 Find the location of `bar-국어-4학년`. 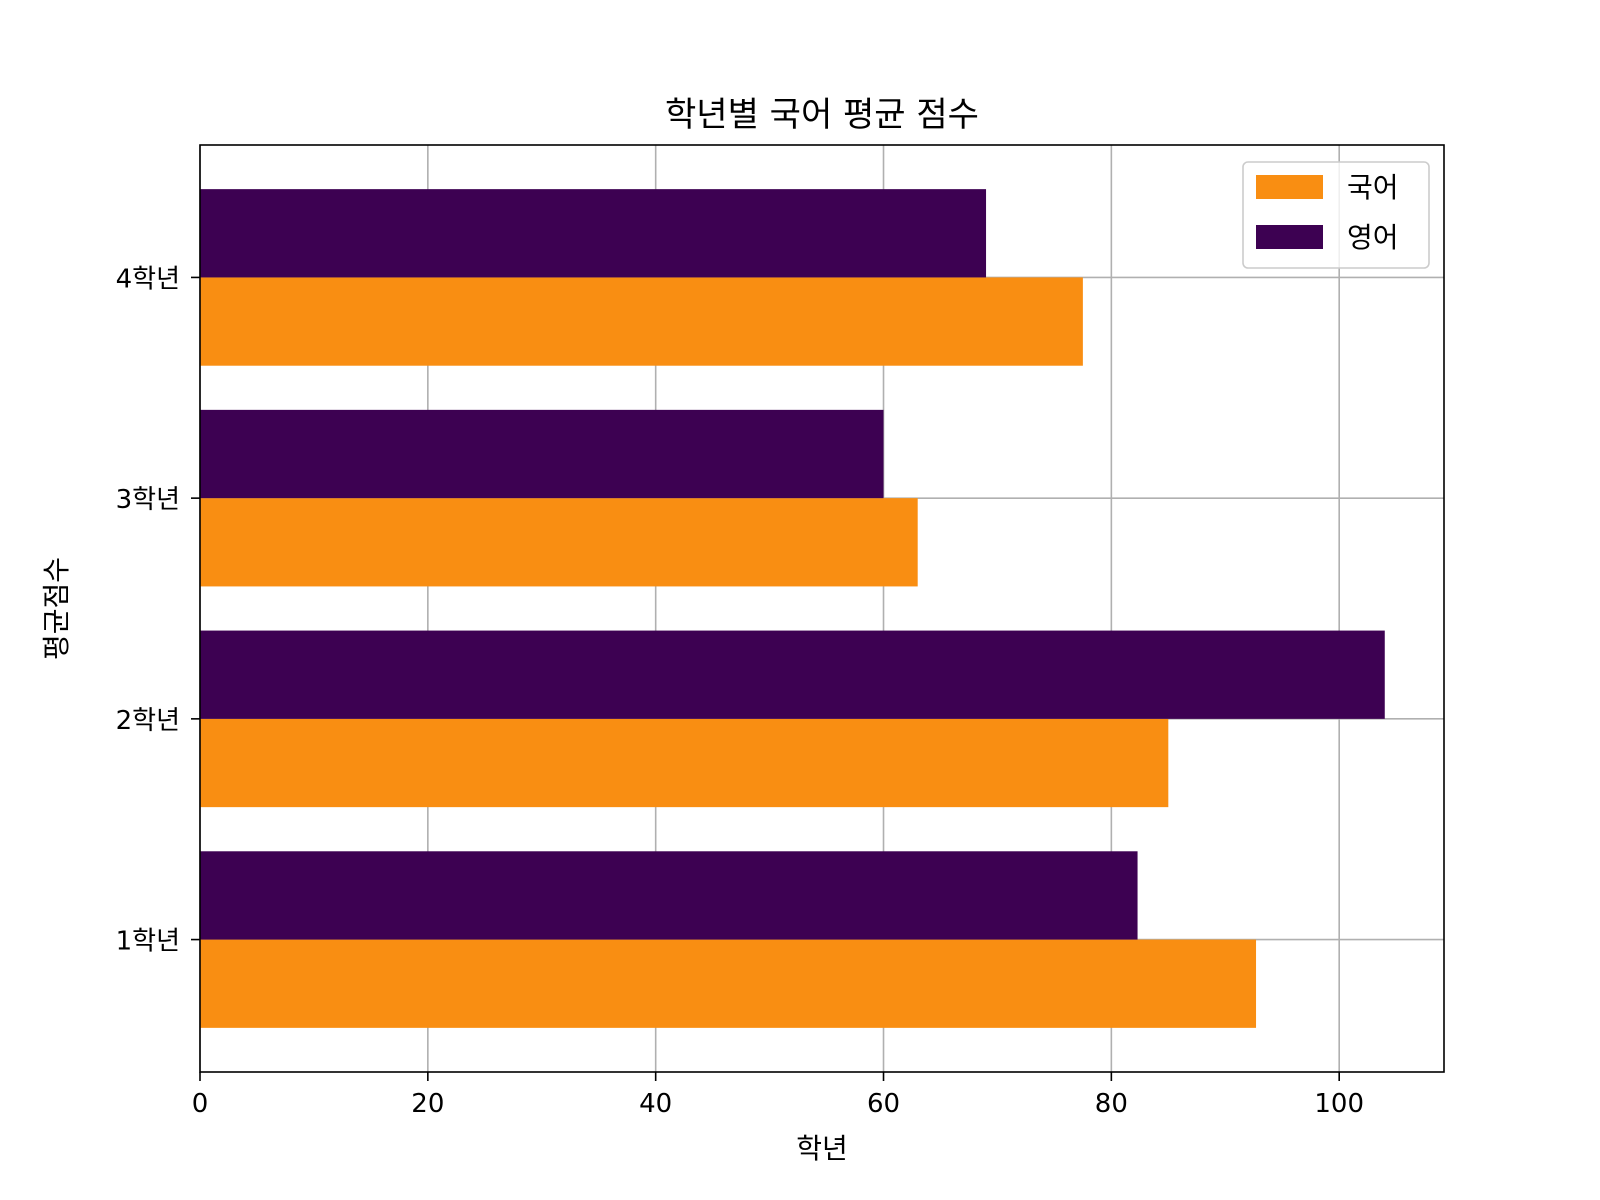

bar-국어-4학년 is located at coordinates (641, 321).